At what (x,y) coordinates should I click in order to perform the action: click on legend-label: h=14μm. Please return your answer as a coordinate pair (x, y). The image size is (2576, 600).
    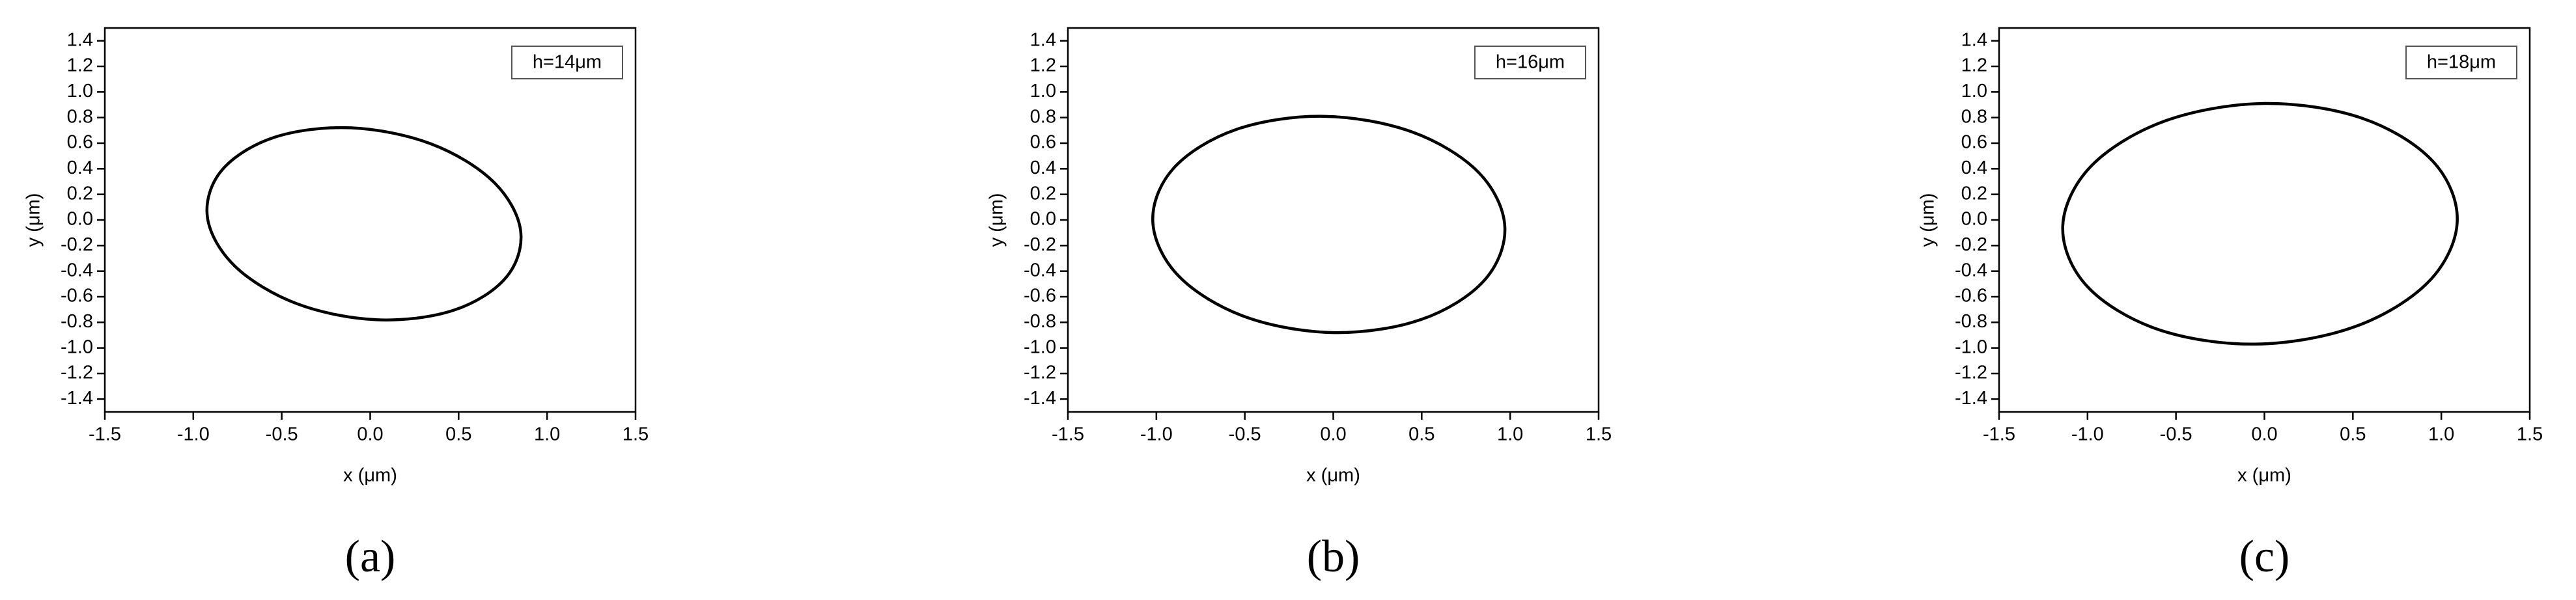
    Looking at the image, I should click on (568, 62).